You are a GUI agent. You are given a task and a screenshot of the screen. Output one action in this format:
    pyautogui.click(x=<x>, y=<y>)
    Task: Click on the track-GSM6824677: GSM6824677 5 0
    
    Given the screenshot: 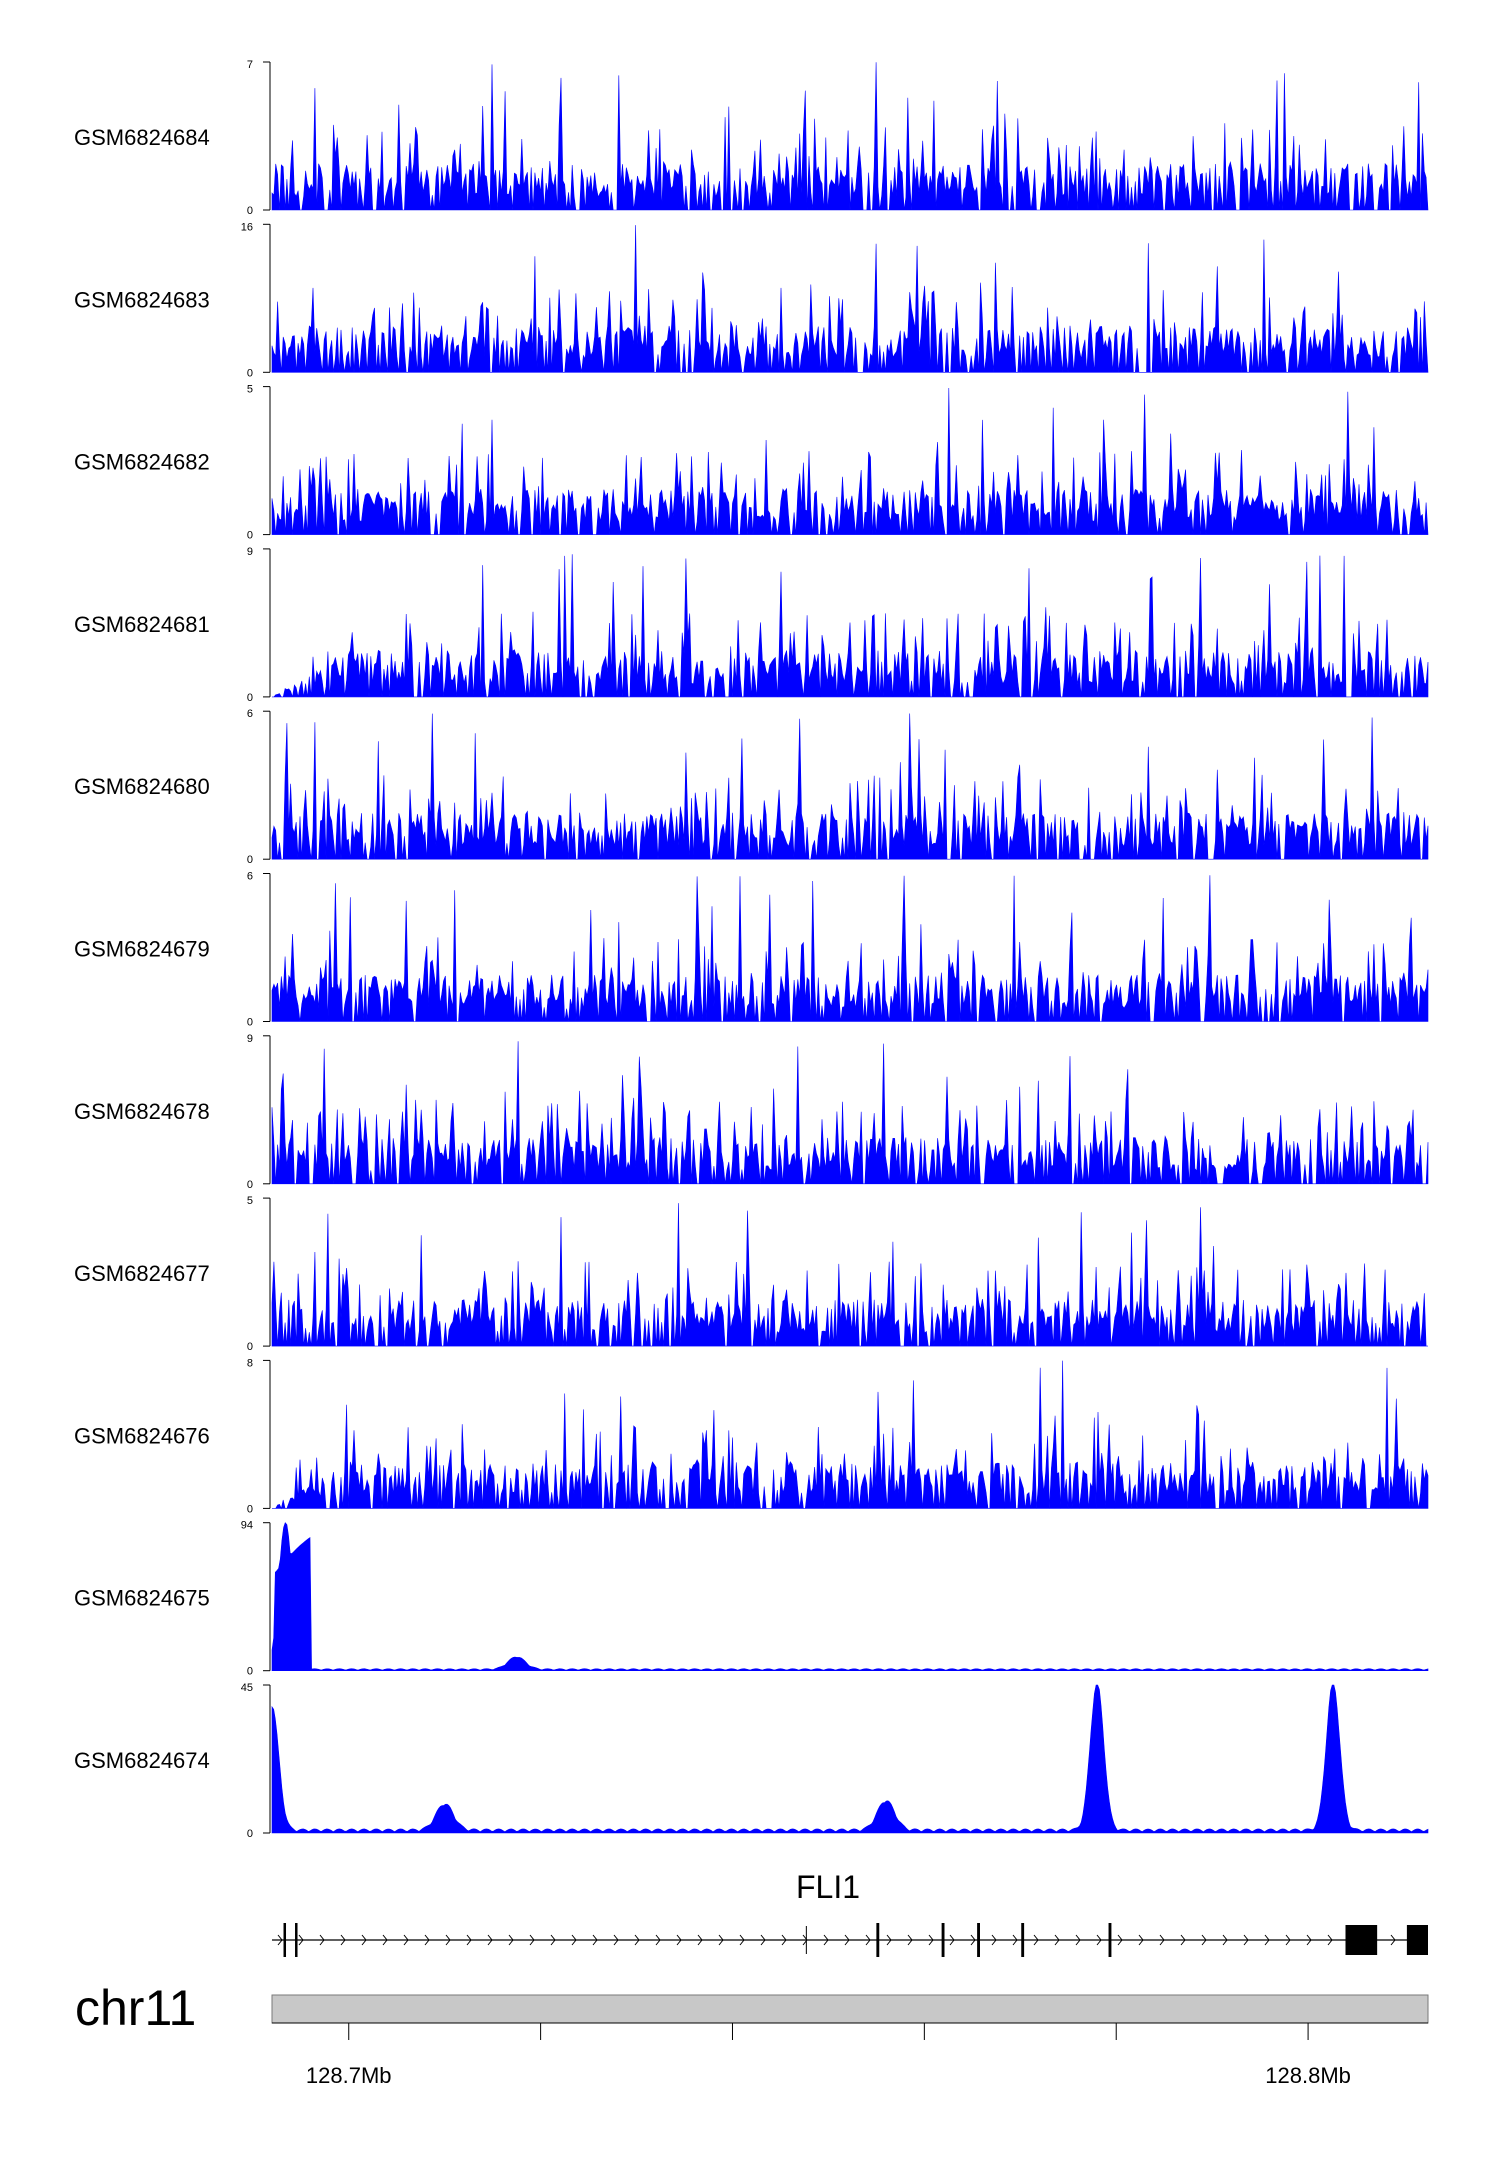 What is the action you would take?
    pyautogui.click(x=751, y=1274)
    